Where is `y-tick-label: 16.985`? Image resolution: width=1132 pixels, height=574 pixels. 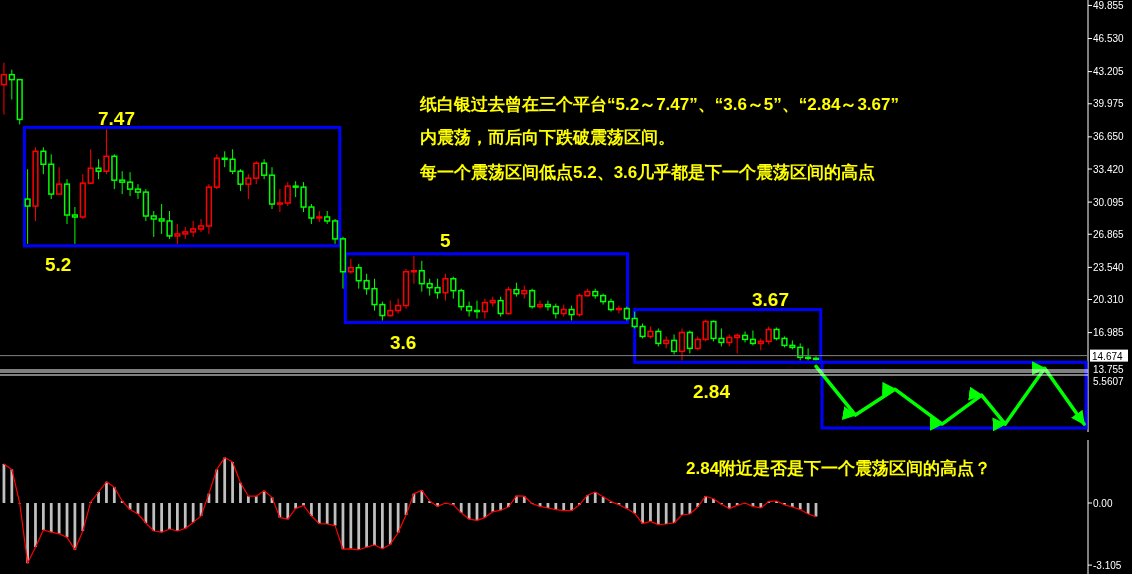
y-tick-label: 16.985 is located at coordinates (1109, 333).